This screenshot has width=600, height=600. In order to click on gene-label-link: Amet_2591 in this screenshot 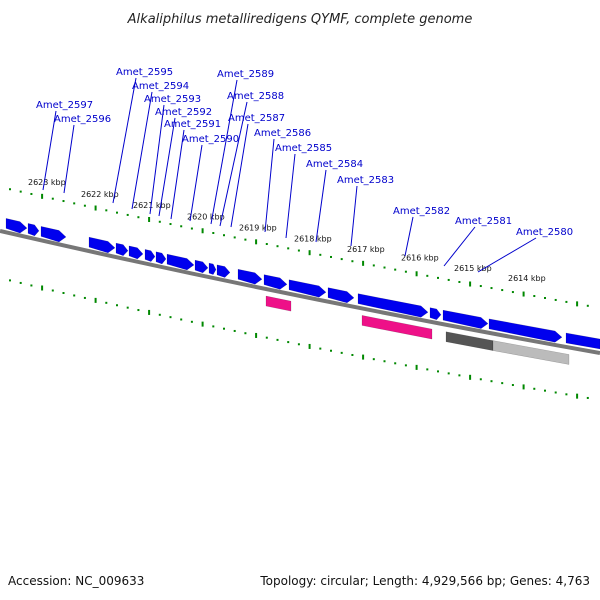, I will do `click(192, 124)`.